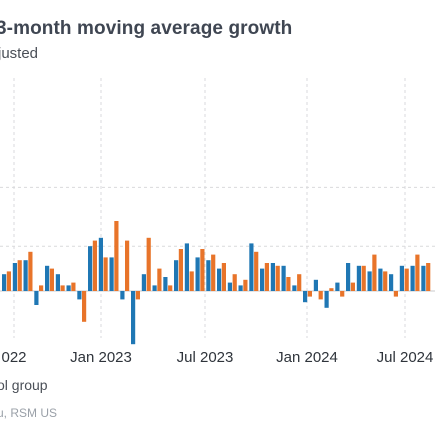  What do you see at coordinates (307, 357) in the screenshot?
I see `x-tick-label: Jan 2024` at bounding box center [307, 357].